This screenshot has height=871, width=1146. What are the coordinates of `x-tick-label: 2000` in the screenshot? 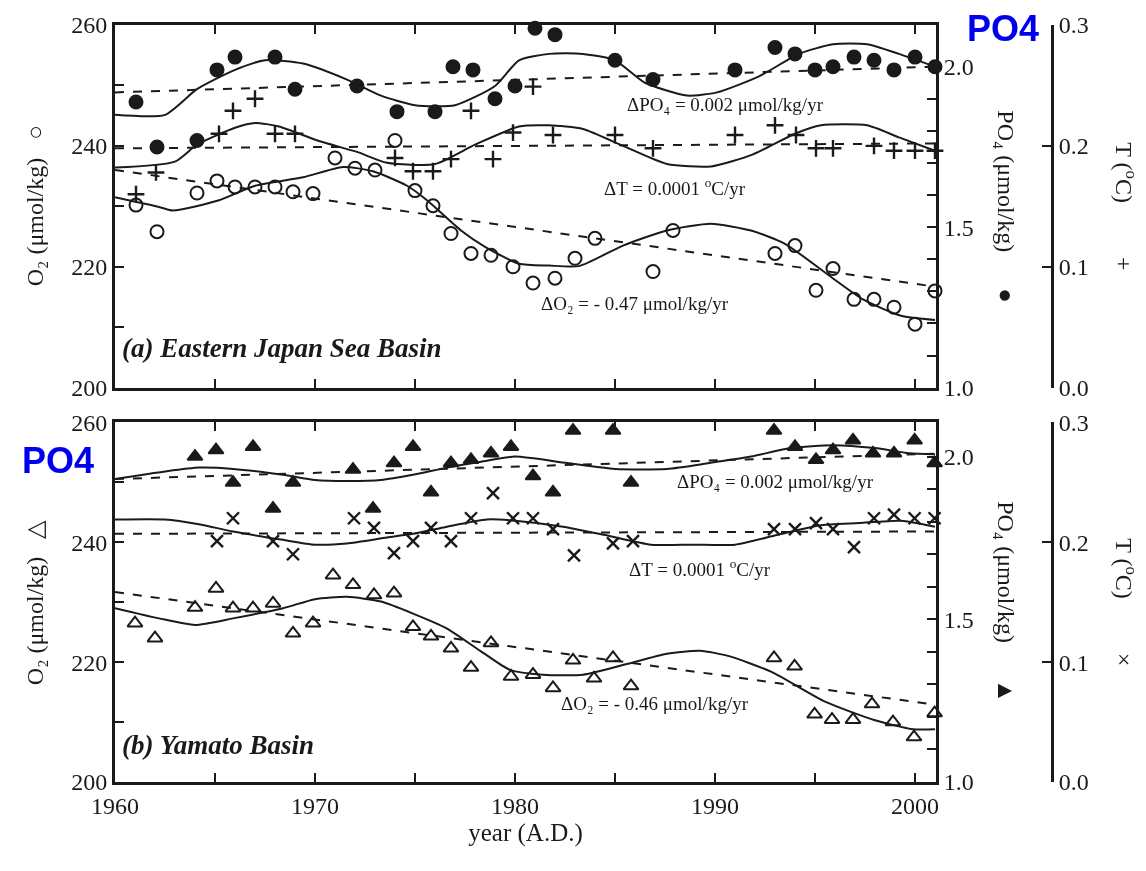 It's located at (915, 805).